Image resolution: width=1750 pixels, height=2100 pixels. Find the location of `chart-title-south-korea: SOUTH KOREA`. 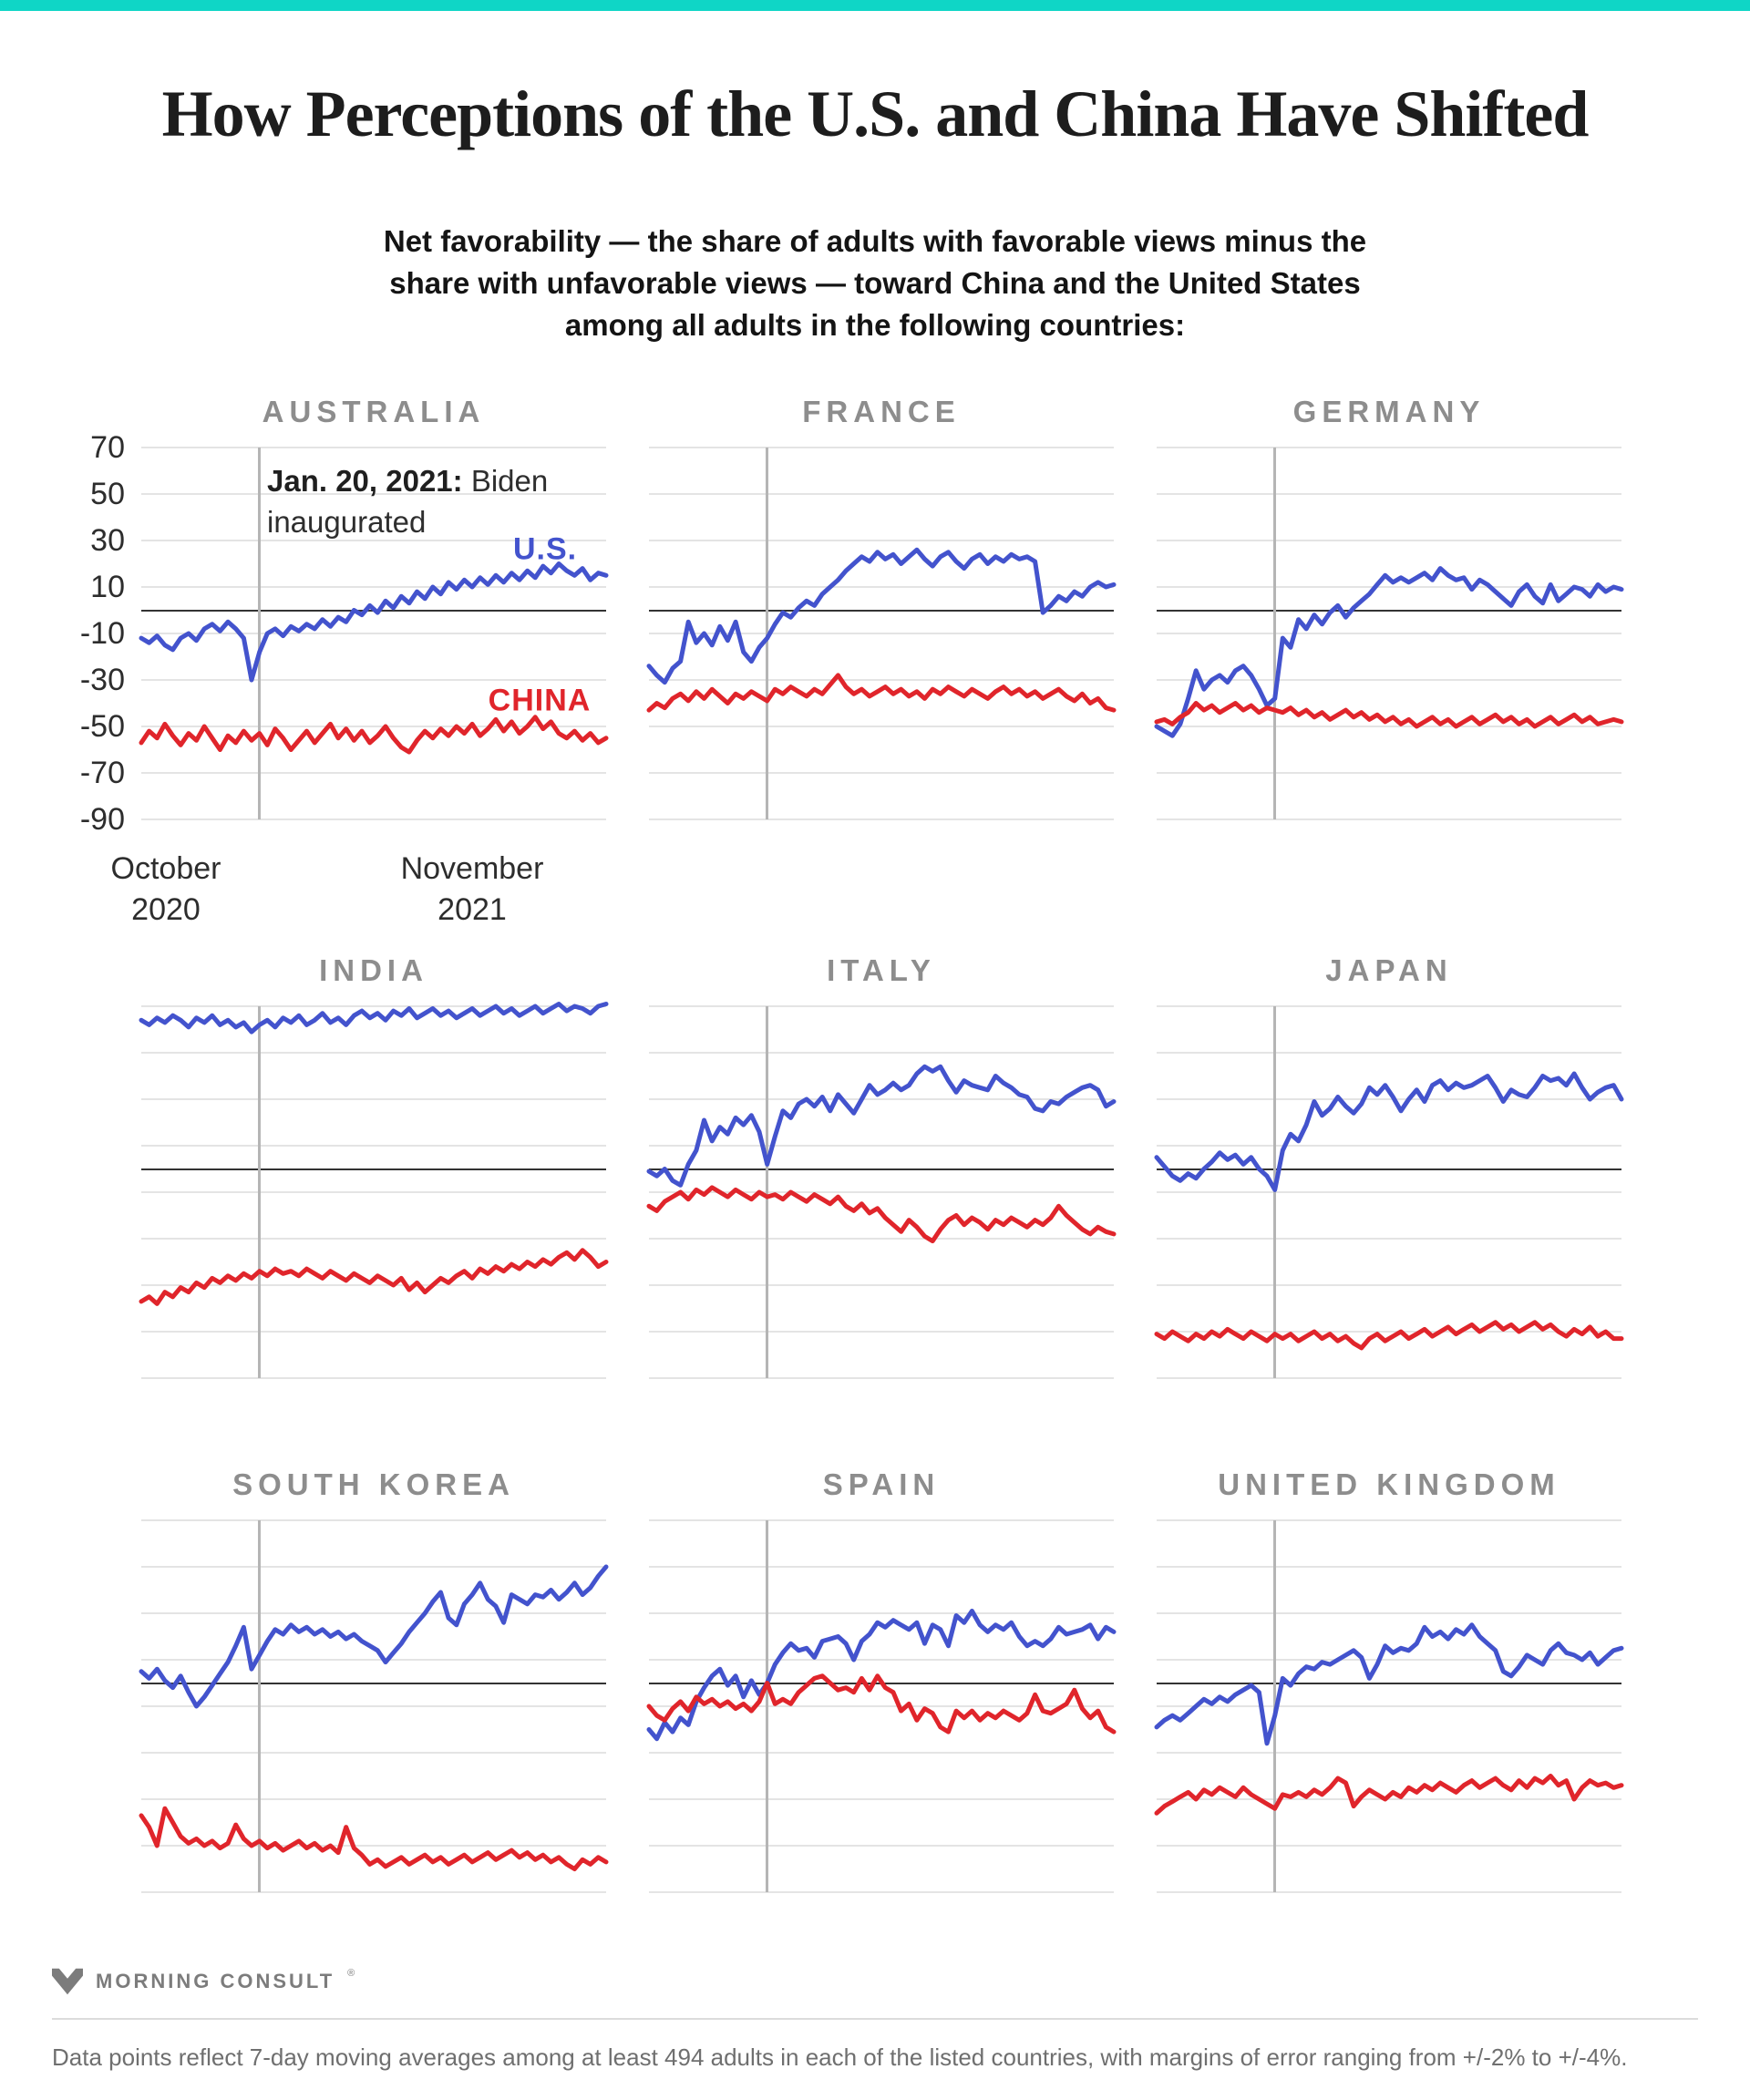

chart-title-south-korea: SOUTH KOREA is located at coordinates (373, 1484).